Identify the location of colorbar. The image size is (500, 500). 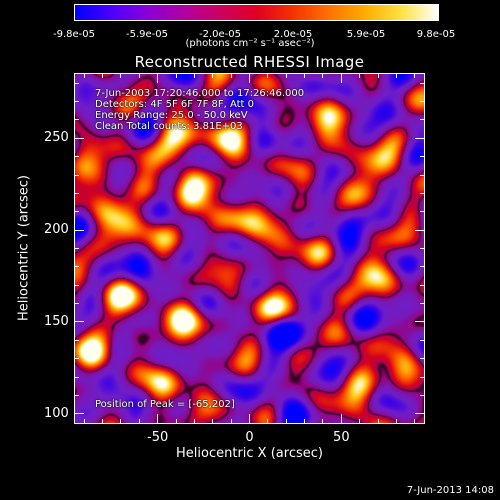
(256, 12).